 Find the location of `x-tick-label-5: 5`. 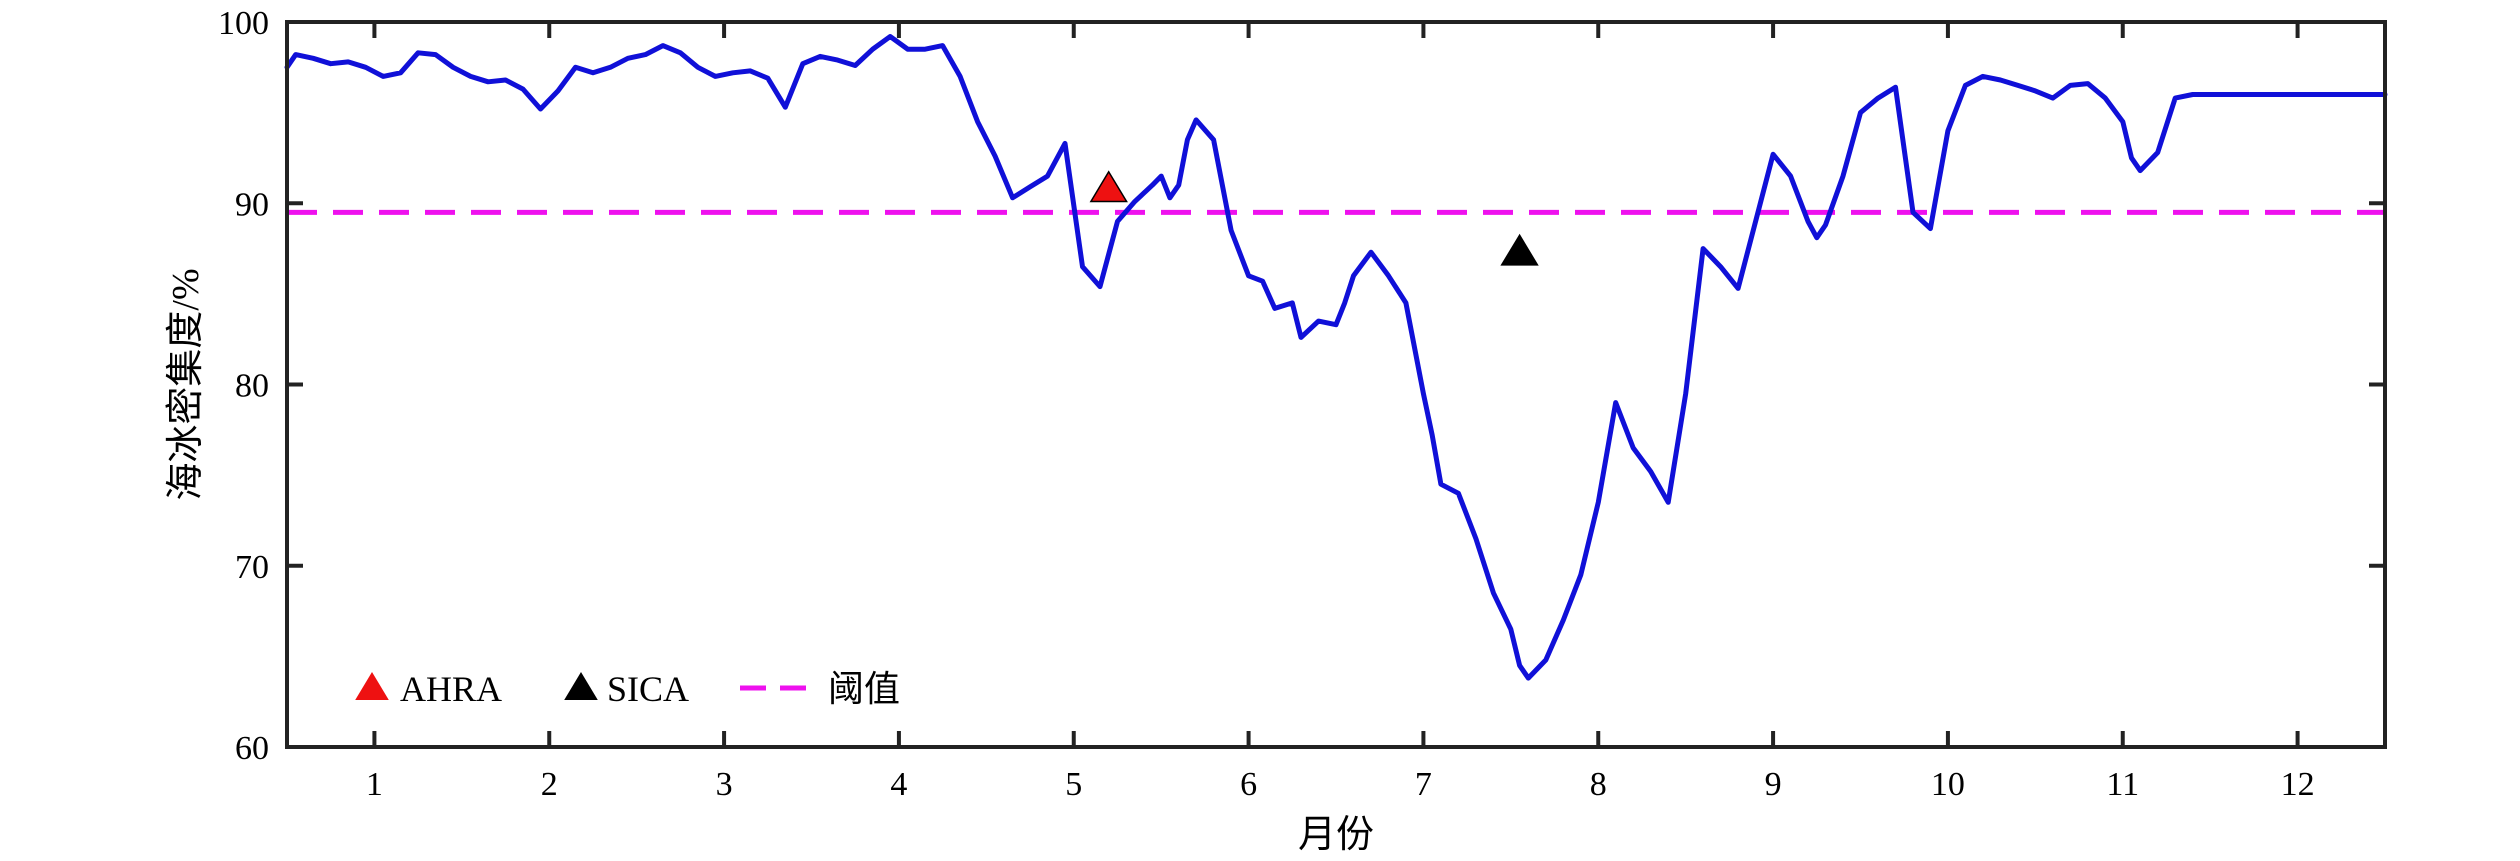

x-tick-label-5: 5 is located at coordinates (1073, 784).